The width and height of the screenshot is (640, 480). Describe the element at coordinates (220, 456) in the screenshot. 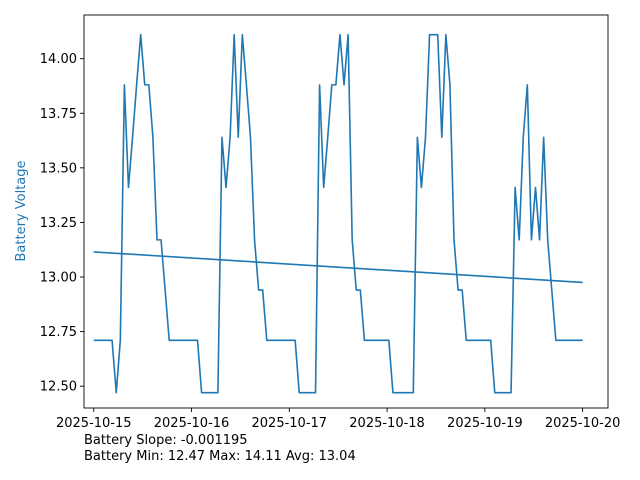

I see `battery-stats-text: Battery Min: 12.47 Max: 14.11 Avg: 13.04` at that location.